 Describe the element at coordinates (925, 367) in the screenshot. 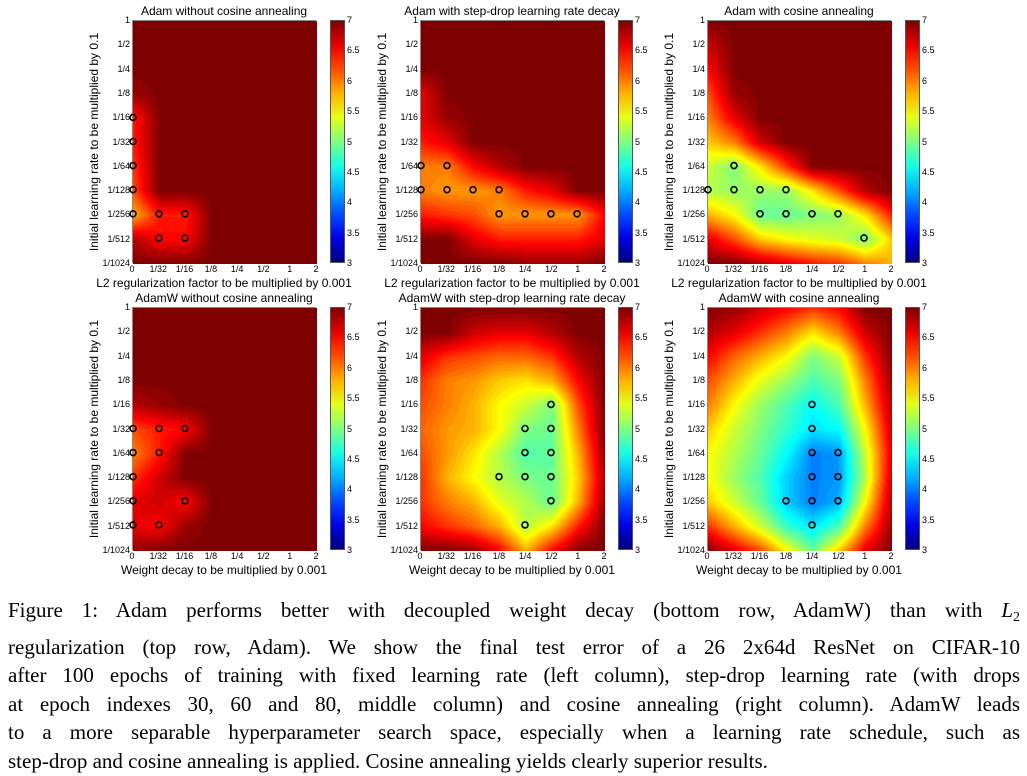

I see `colorbar-tick-label: 6` at that location.